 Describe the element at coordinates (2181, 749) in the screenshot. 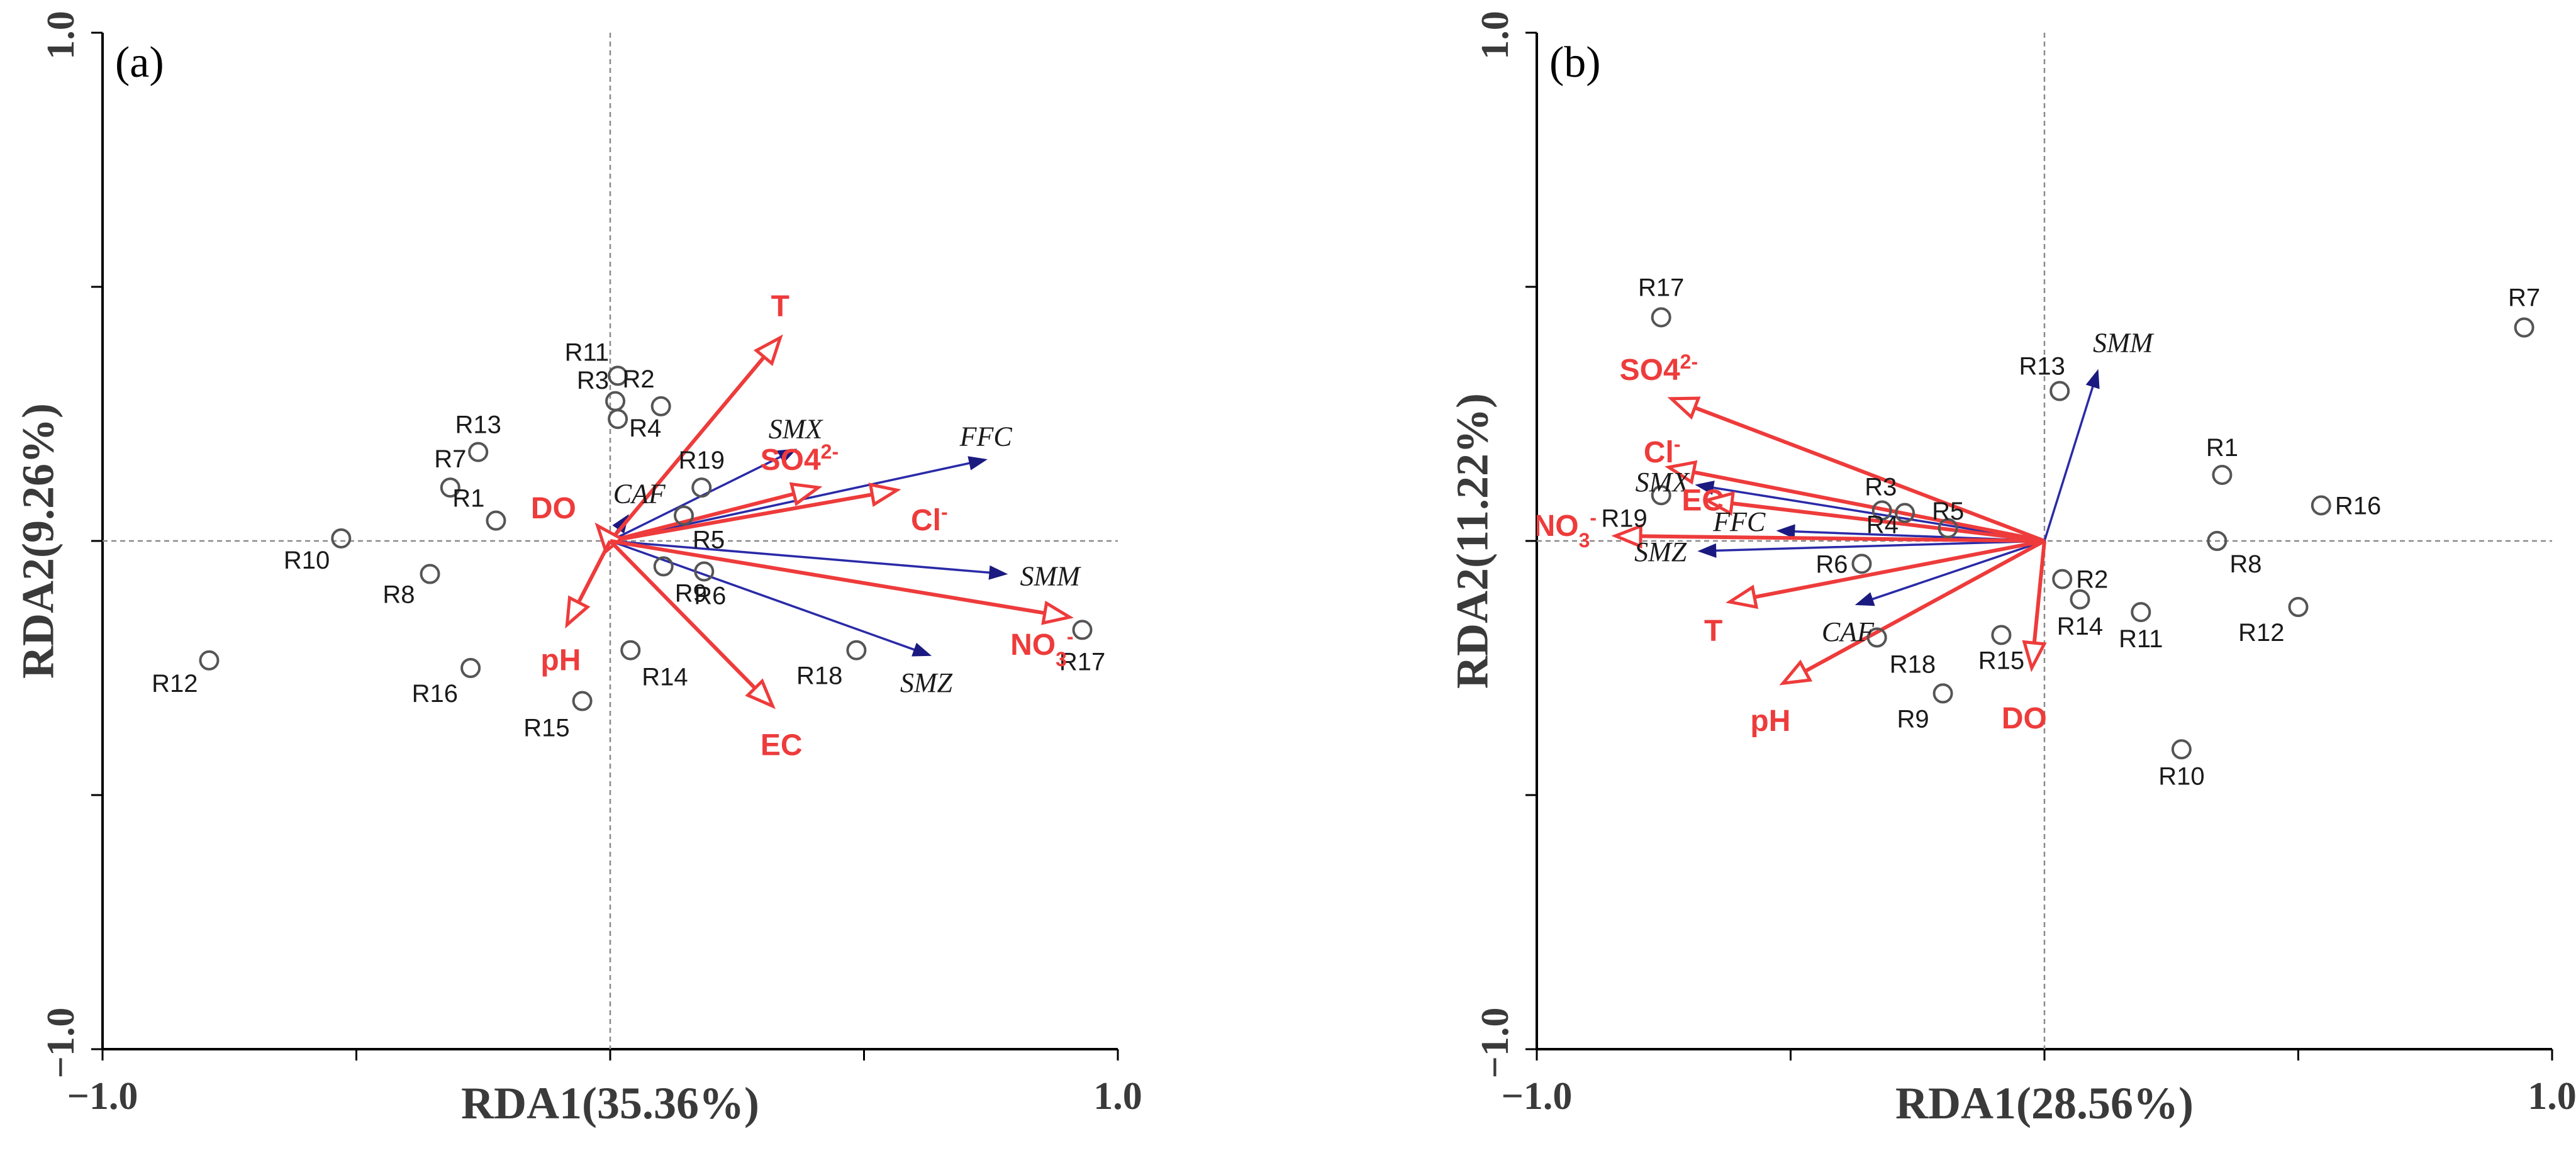

I see `site-point-r10` at that location.